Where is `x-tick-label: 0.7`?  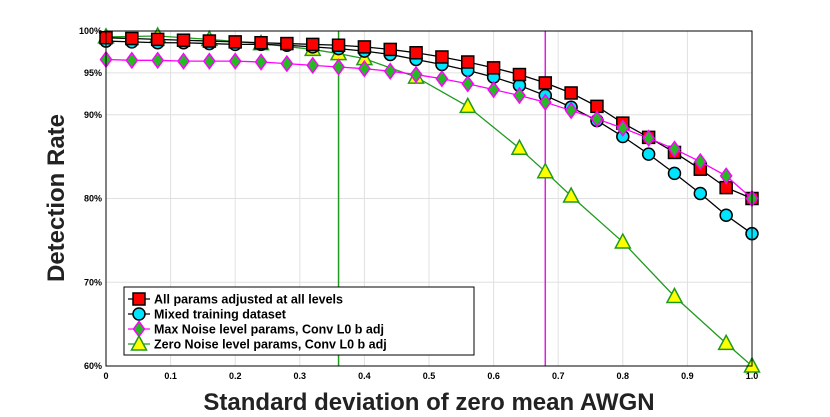
x-tick-label: 0.7 is located at coordinates (558, 376).